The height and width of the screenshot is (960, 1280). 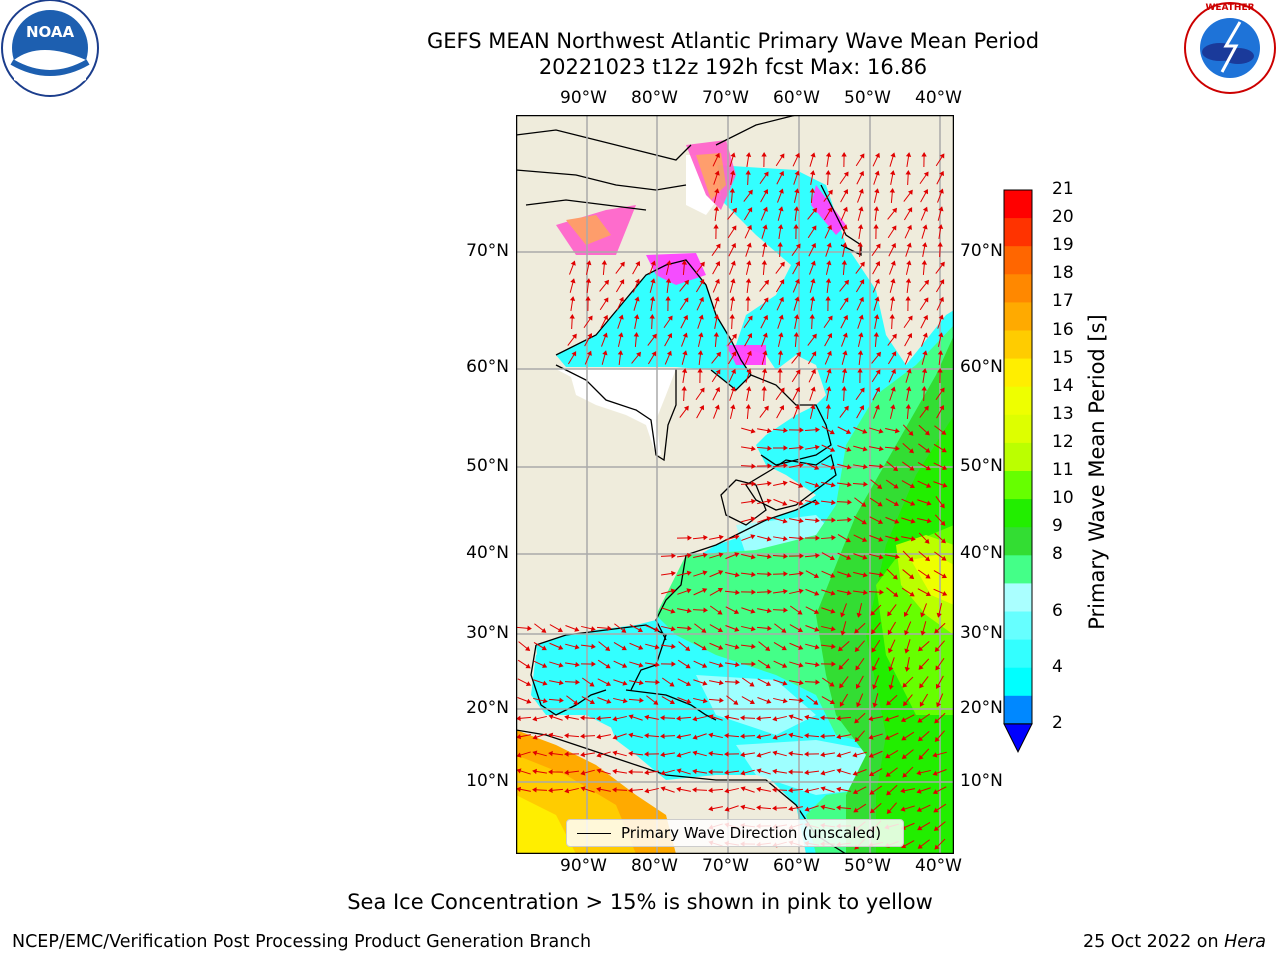 I want to click on lat-label-right: 20°N, so click(x=981, y=708).